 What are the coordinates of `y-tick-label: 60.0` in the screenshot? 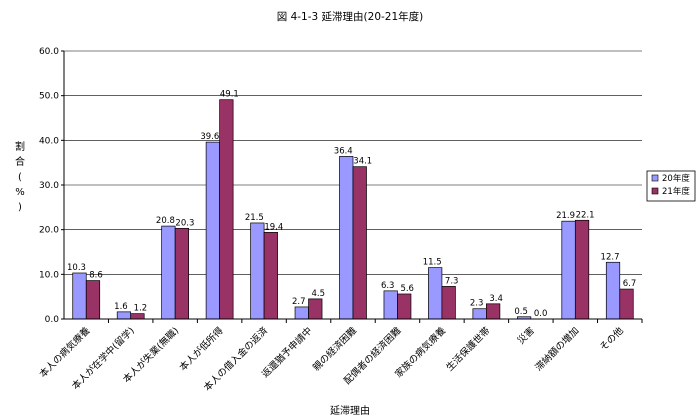 It's located at (49, 52).